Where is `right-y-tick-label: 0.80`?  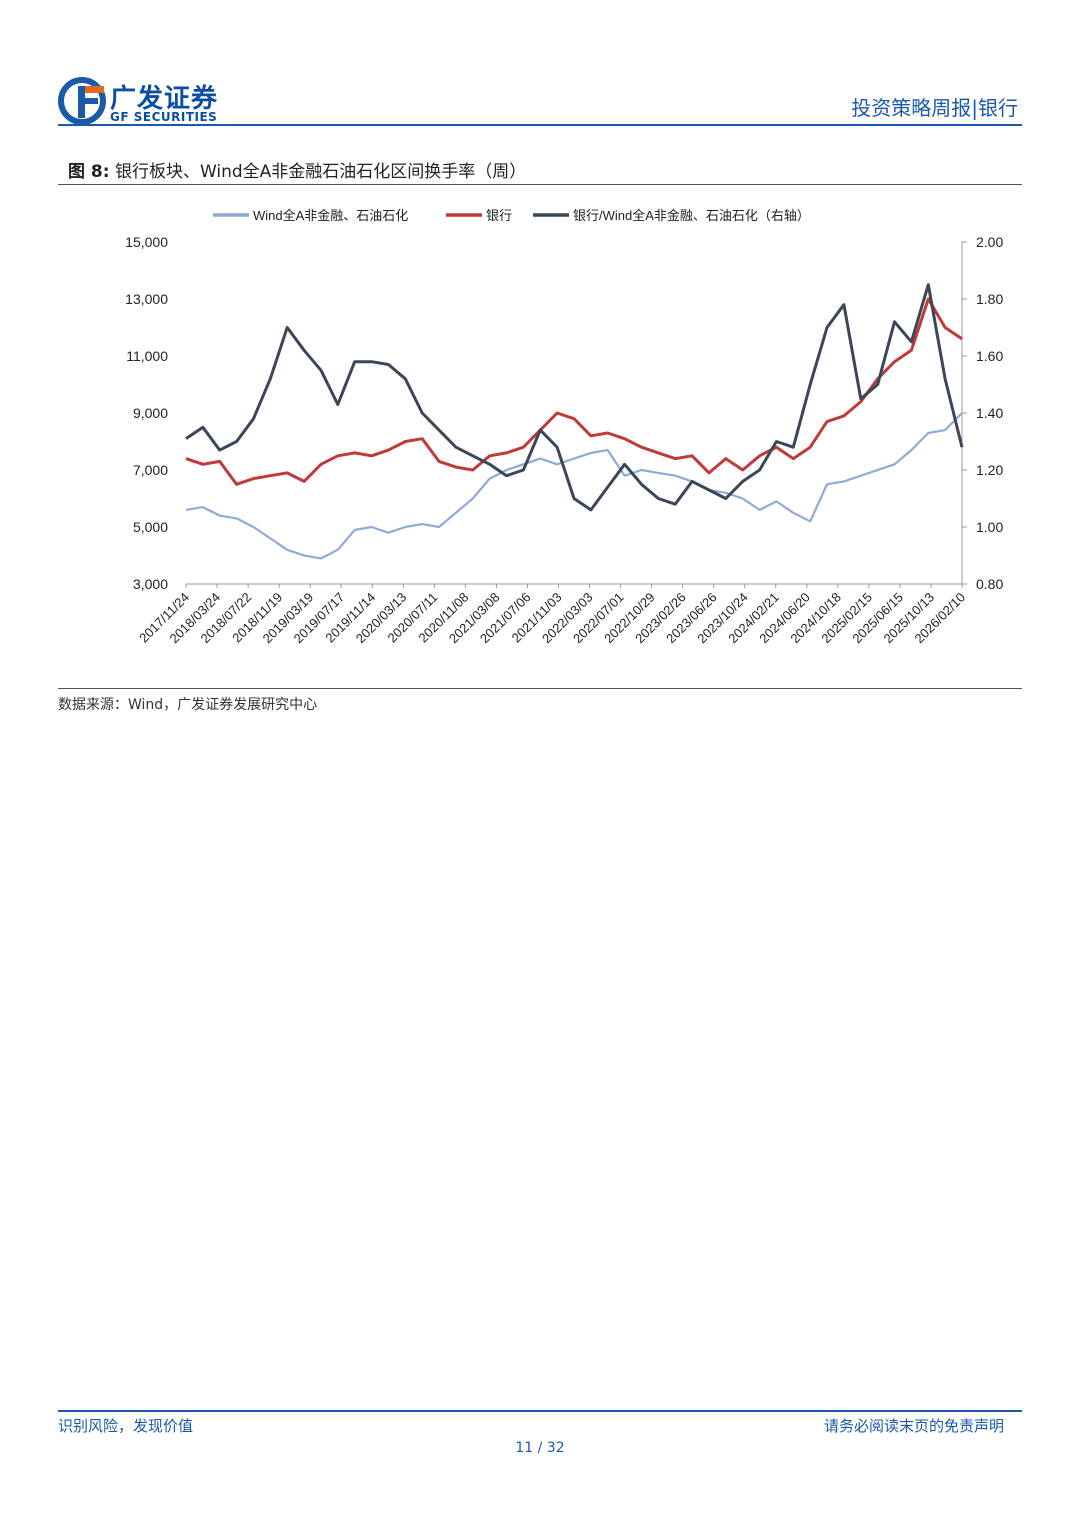 right-y-tick-label: 0.80 is located at coordinates (989, 584).